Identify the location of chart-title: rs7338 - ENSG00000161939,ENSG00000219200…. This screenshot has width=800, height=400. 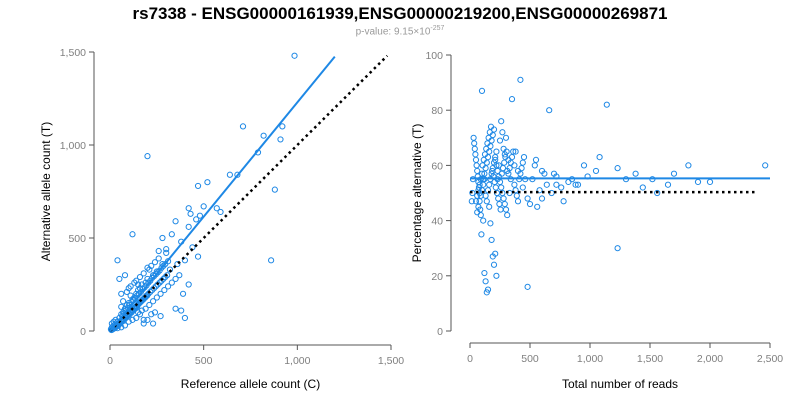
(400, 13).